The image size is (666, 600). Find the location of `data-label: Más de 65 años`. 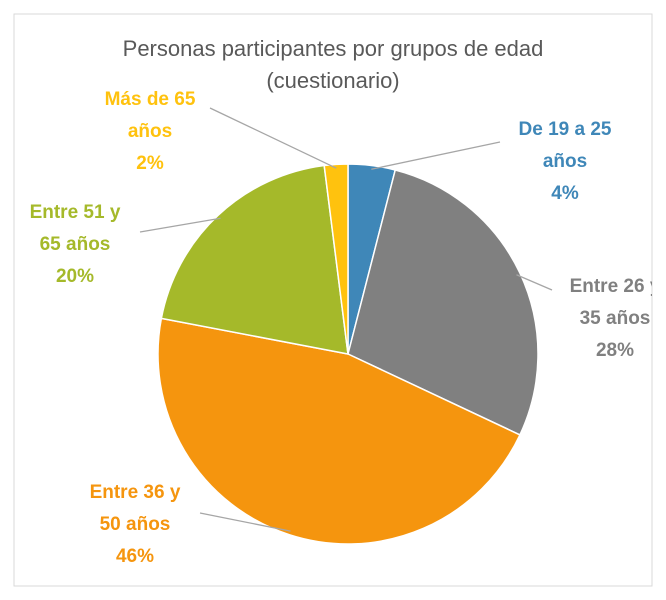

data-label: Más de 65 años is located at coordinates (150, 115).